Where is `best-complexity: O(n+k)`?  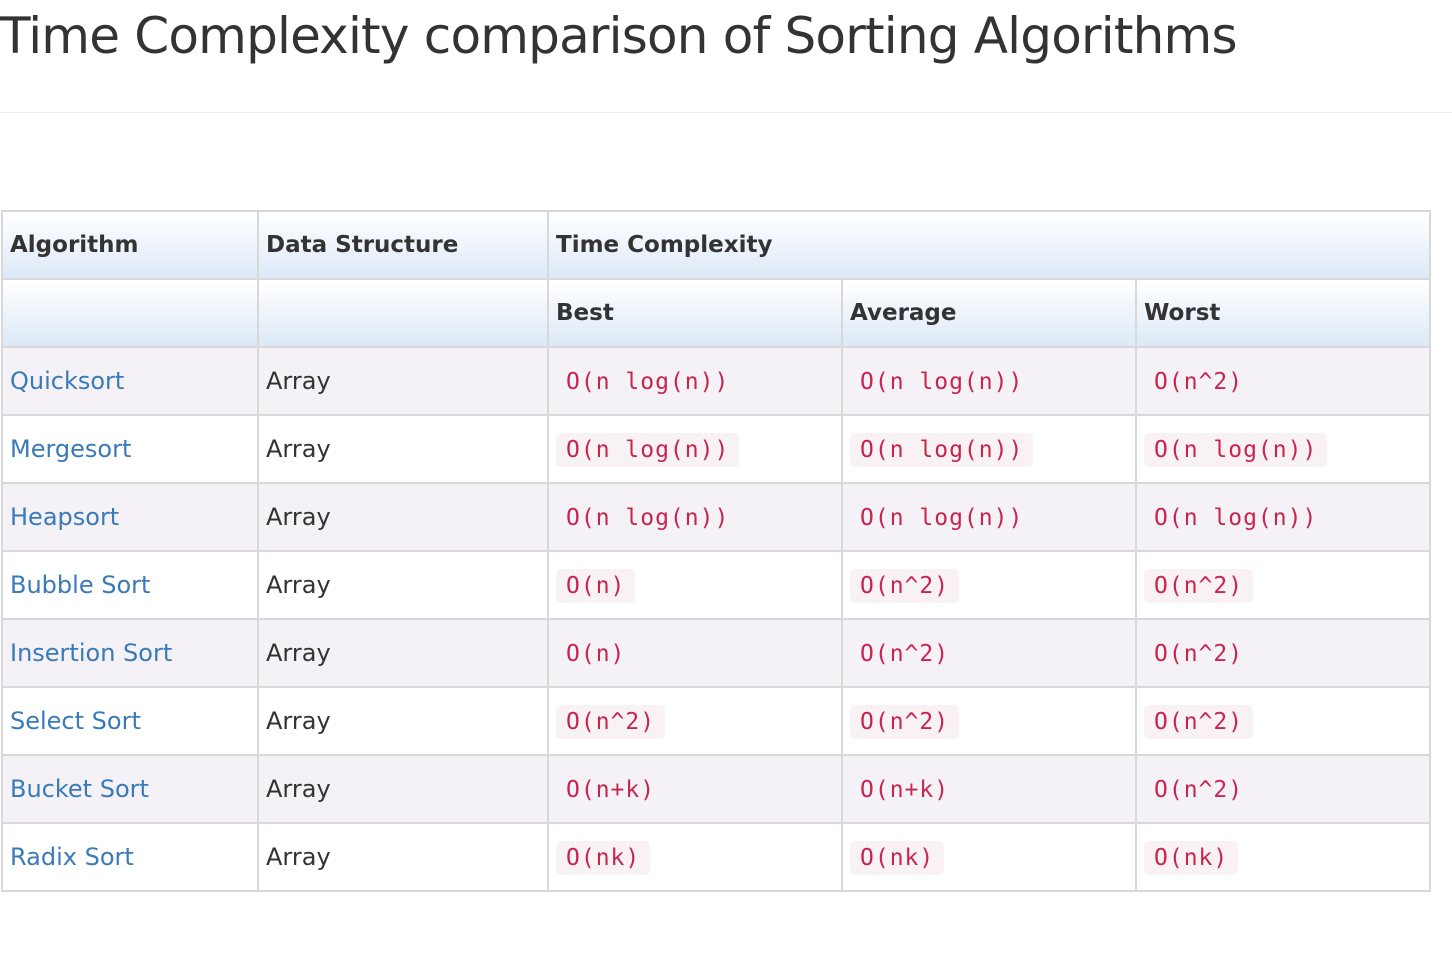 best-complexity: O(n+k) is located at coordinates (611, 790).